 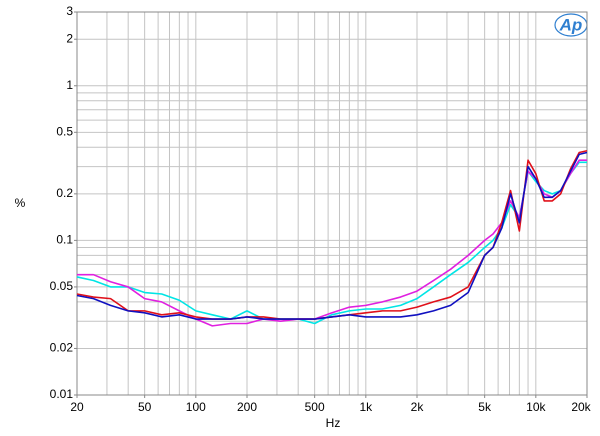 I want to click on y-tick-label: 3, so click(x=69, y=11).